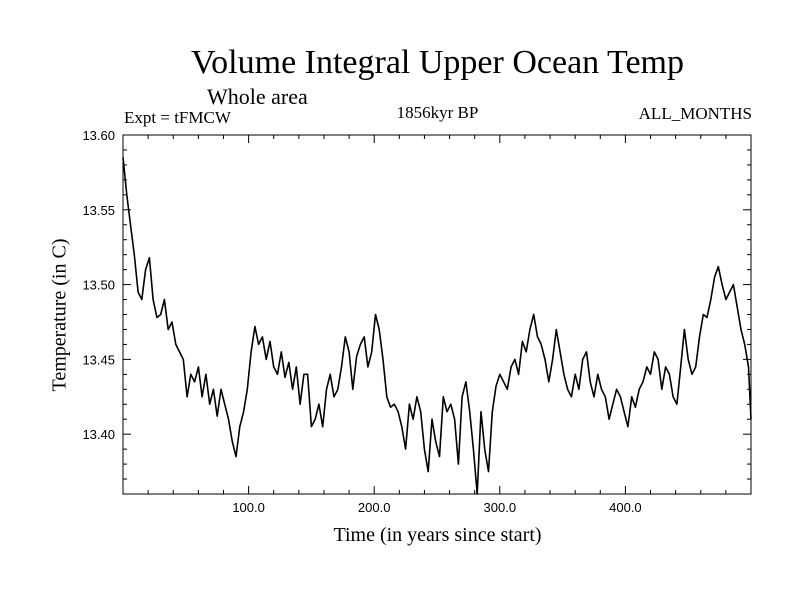  Describe the element at coordinates (98, 135) in the screenshot. I see `y-tick-label: 13.60` at that location.